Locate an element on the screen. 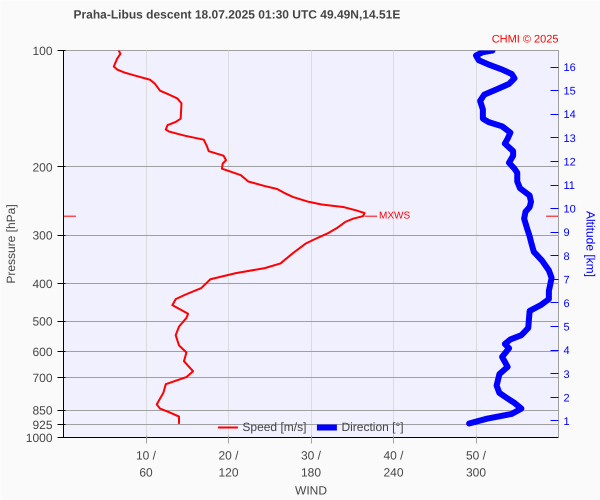  y-axis-title: Pressure [hPa] is located at coordinates (11, 244).